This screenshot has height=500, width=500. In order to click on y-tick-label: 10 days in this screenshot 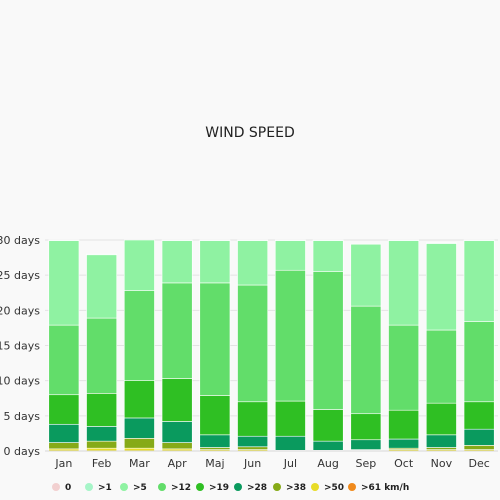, I will do `click(20, 381)`.